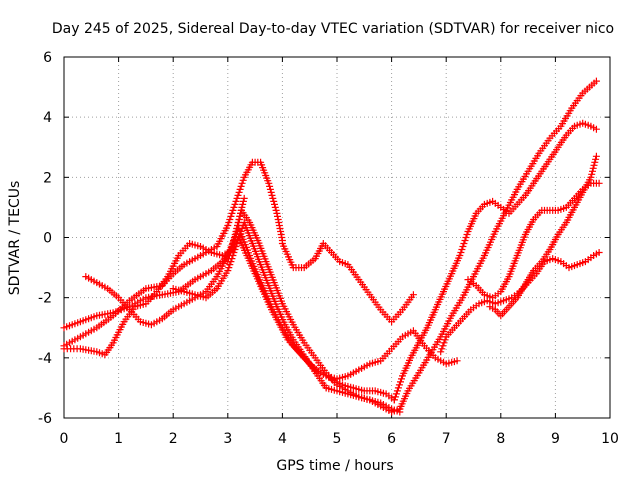  Describe the element at coordinates (47, 118) in the screenshot. I see `y-tick-label: 4` at that location.